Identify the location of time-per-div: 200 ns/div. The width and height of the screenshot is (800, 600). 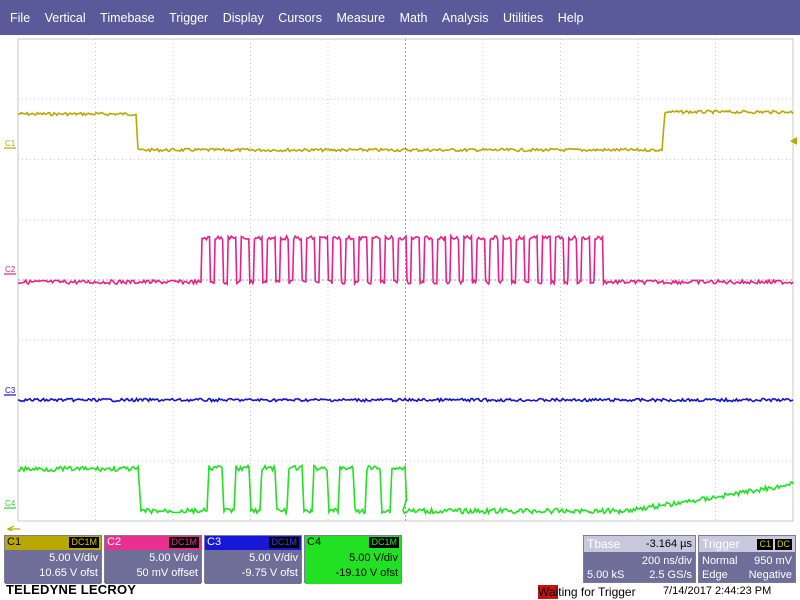
(666, 561).